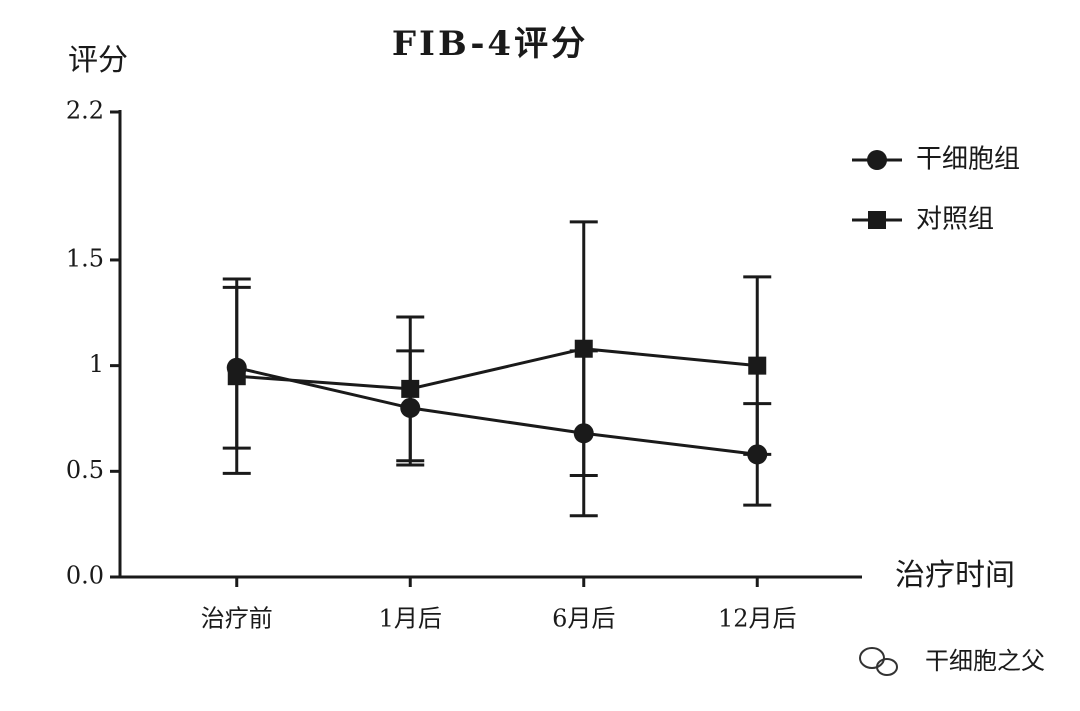 The height and width of the screenshot is (711, 1080). I want to click on watermark-icon, so click(878, 661).